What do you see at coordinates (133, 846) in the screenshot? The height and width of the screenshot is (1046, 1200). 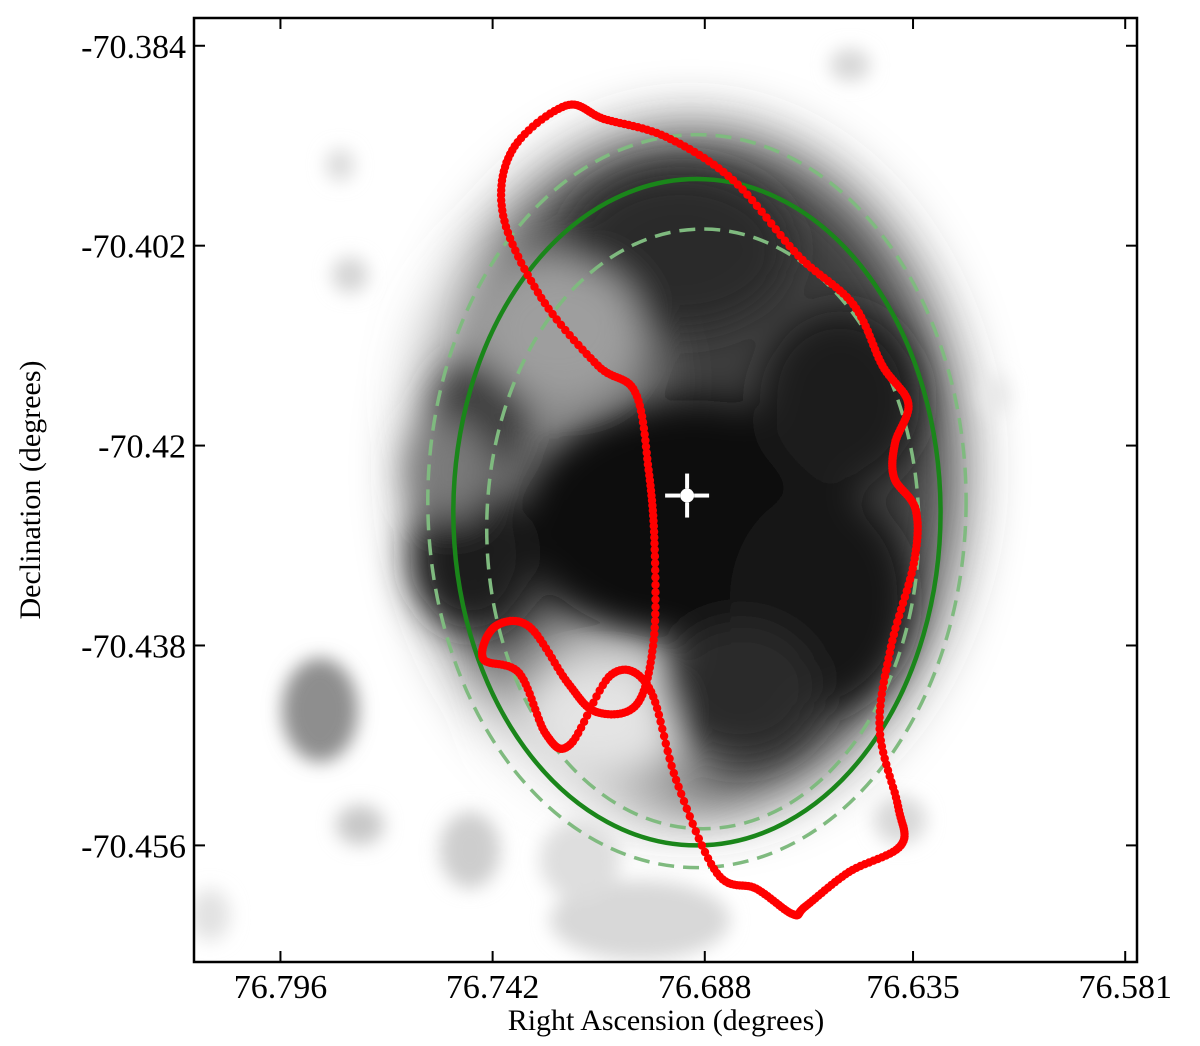 I see `y-tick-label: -70.456` at bounding box center [133, 846].